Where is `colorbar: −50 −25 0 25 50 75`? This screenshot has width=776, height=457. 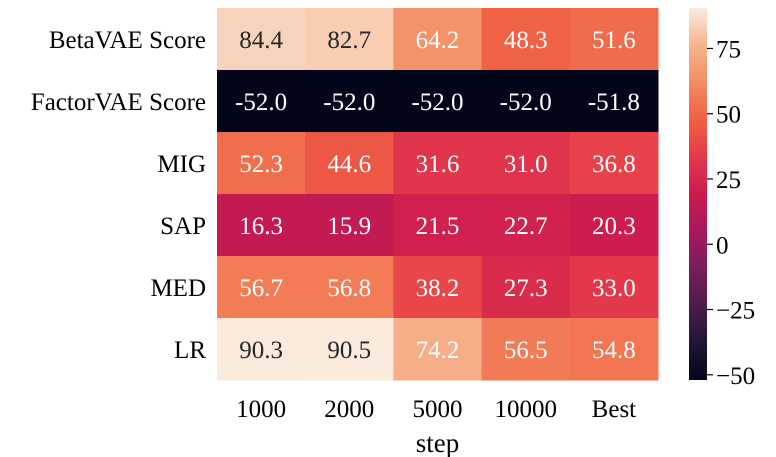 colorbar: −50 −25 0 25 50 75 is located at coordinates (722, 199).